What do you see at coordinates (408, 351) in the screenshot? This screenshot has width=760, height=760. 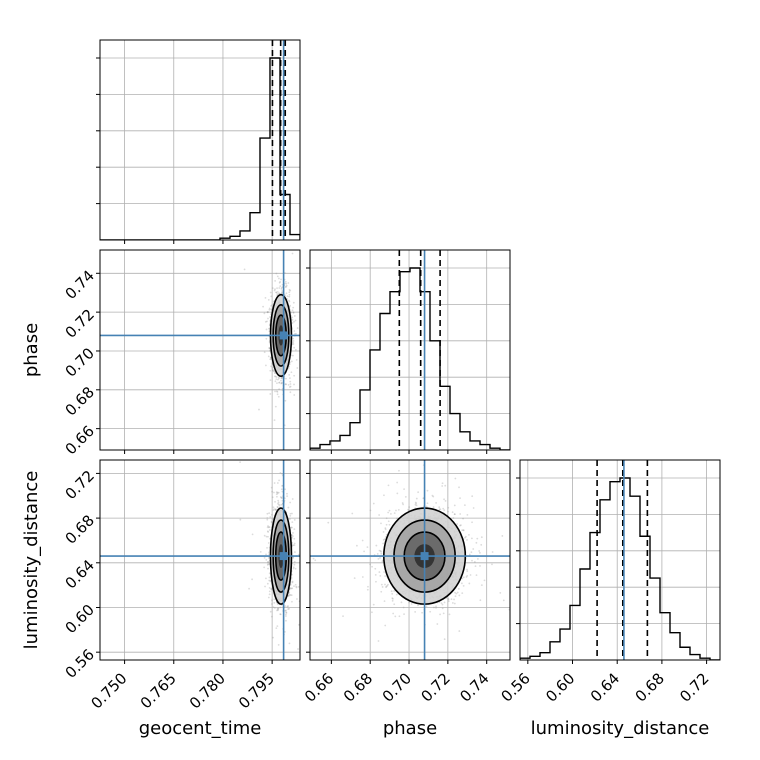 I see `marginal-panel-phase` at bounding box center [408, 351].